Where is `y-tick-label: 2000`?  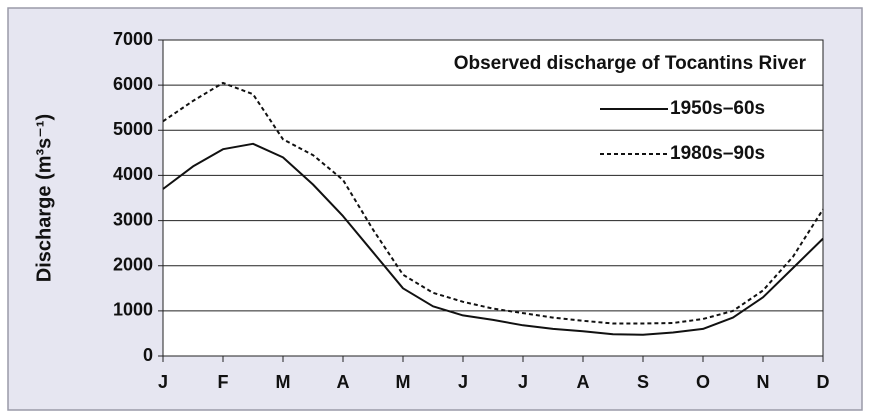
y-tick-label: 2000 is located at coordinates (133, 264).